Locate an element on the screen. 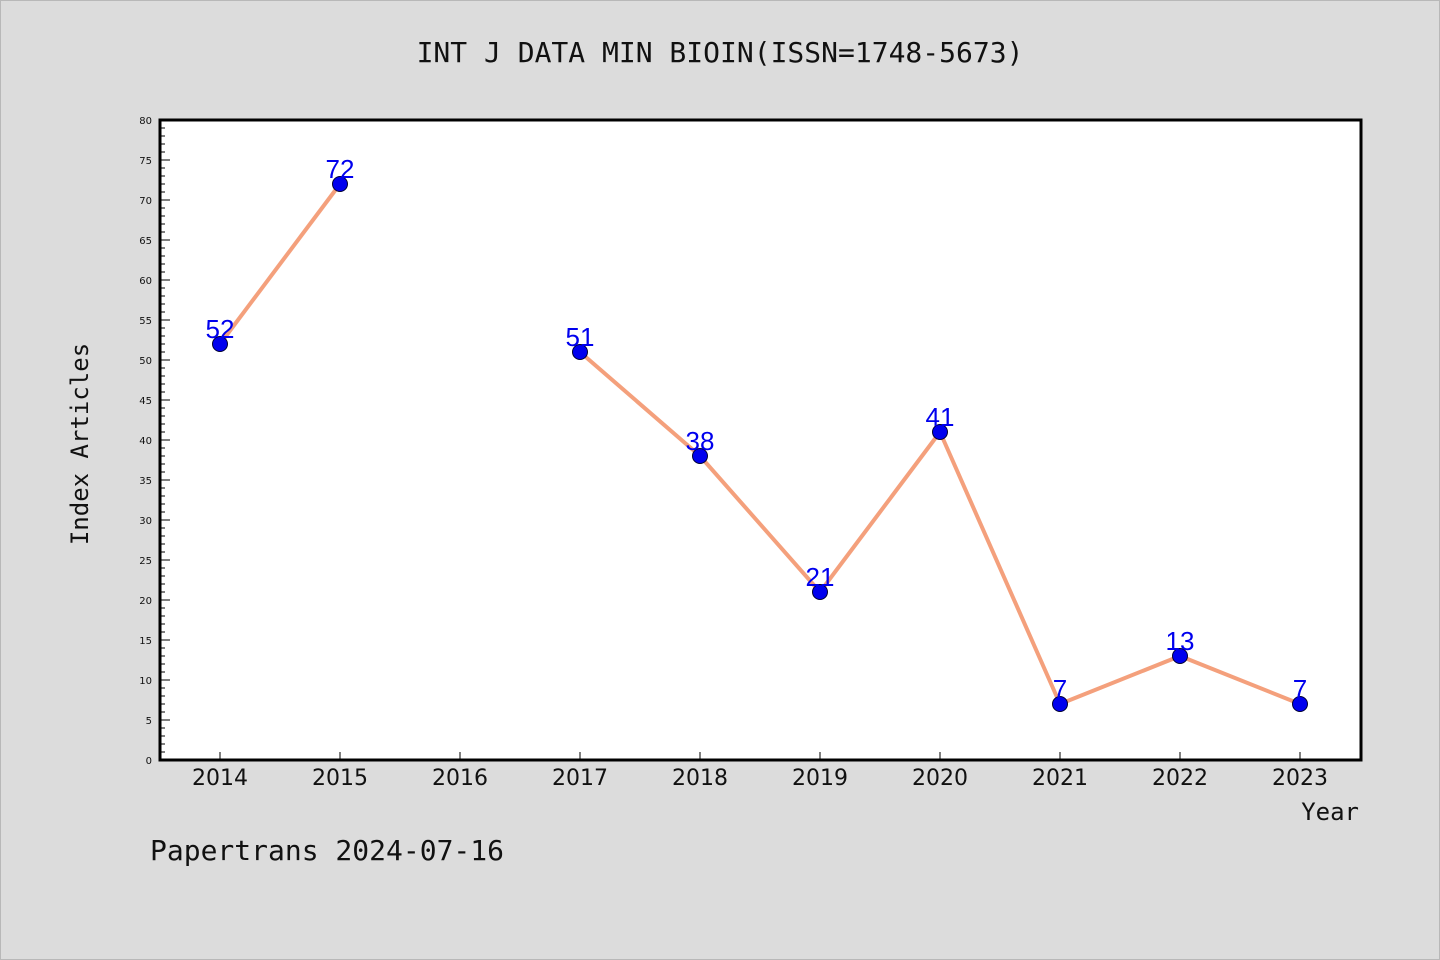 The height and width of the screenshot is (960, 1440). x-tick-label: 2018 is located at coordinates (700, 778).